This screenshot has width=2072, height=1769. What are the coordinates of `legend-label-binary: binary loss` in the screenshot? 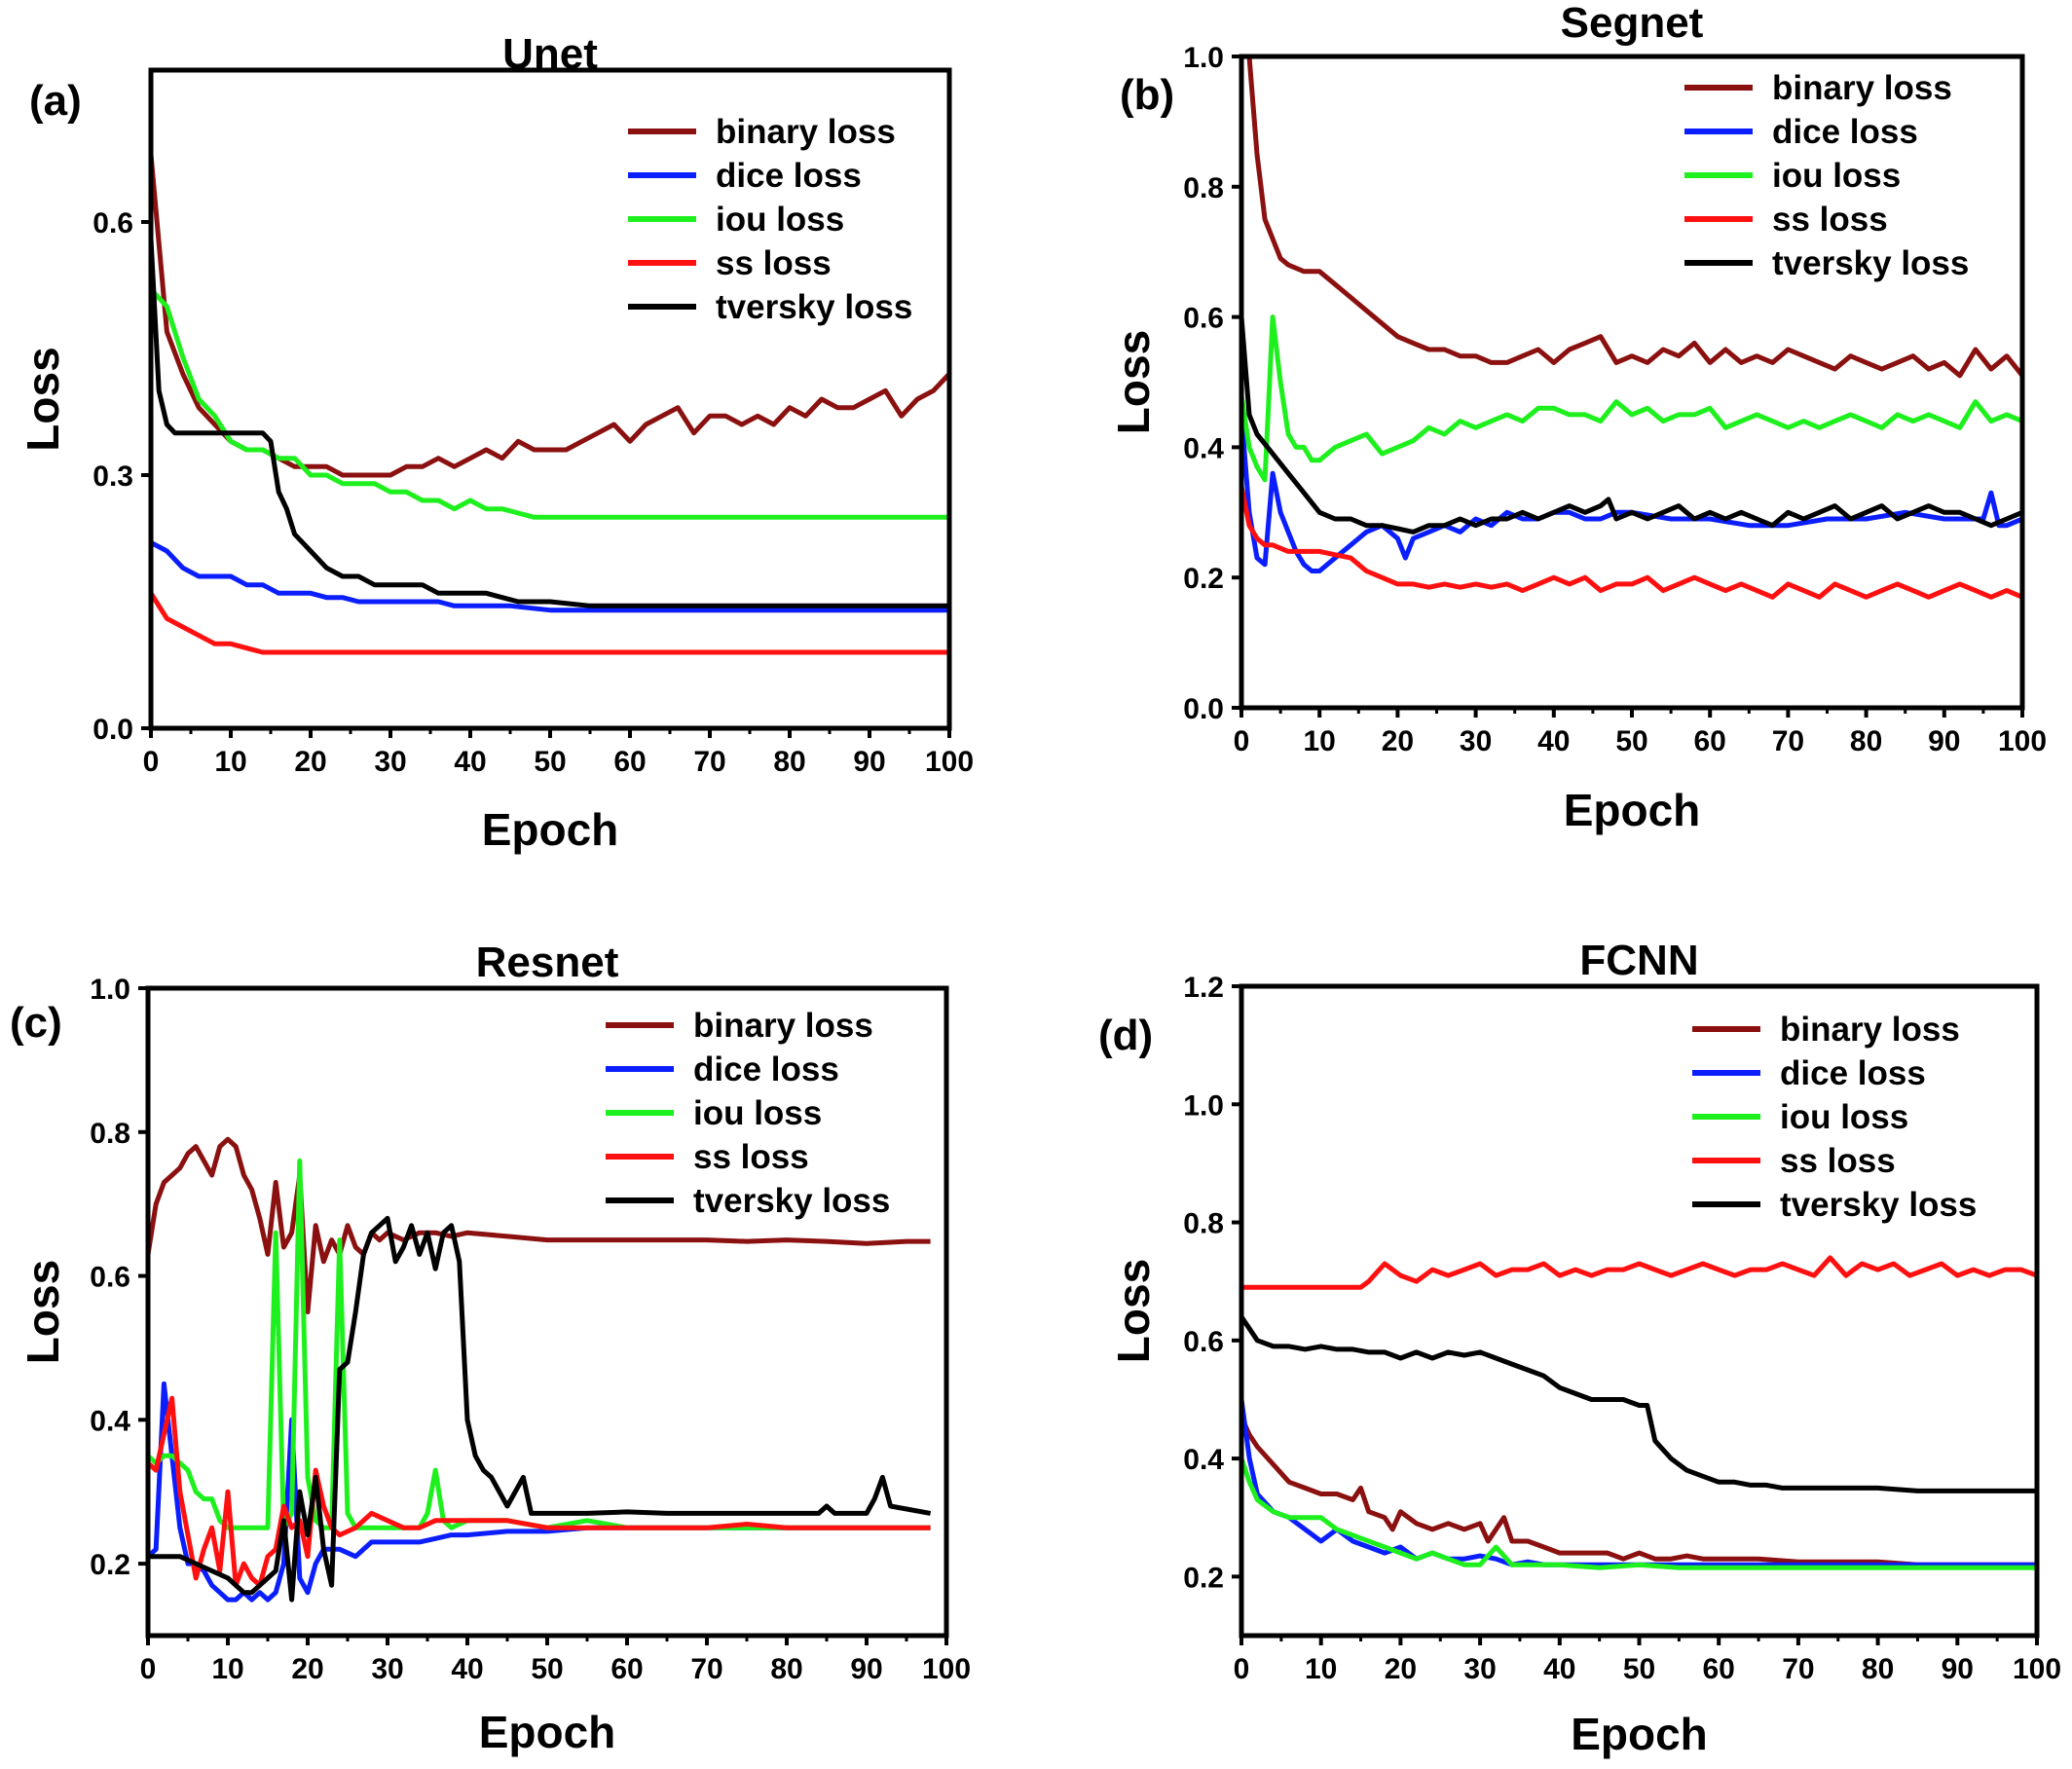 It's located at (1870, 1030).